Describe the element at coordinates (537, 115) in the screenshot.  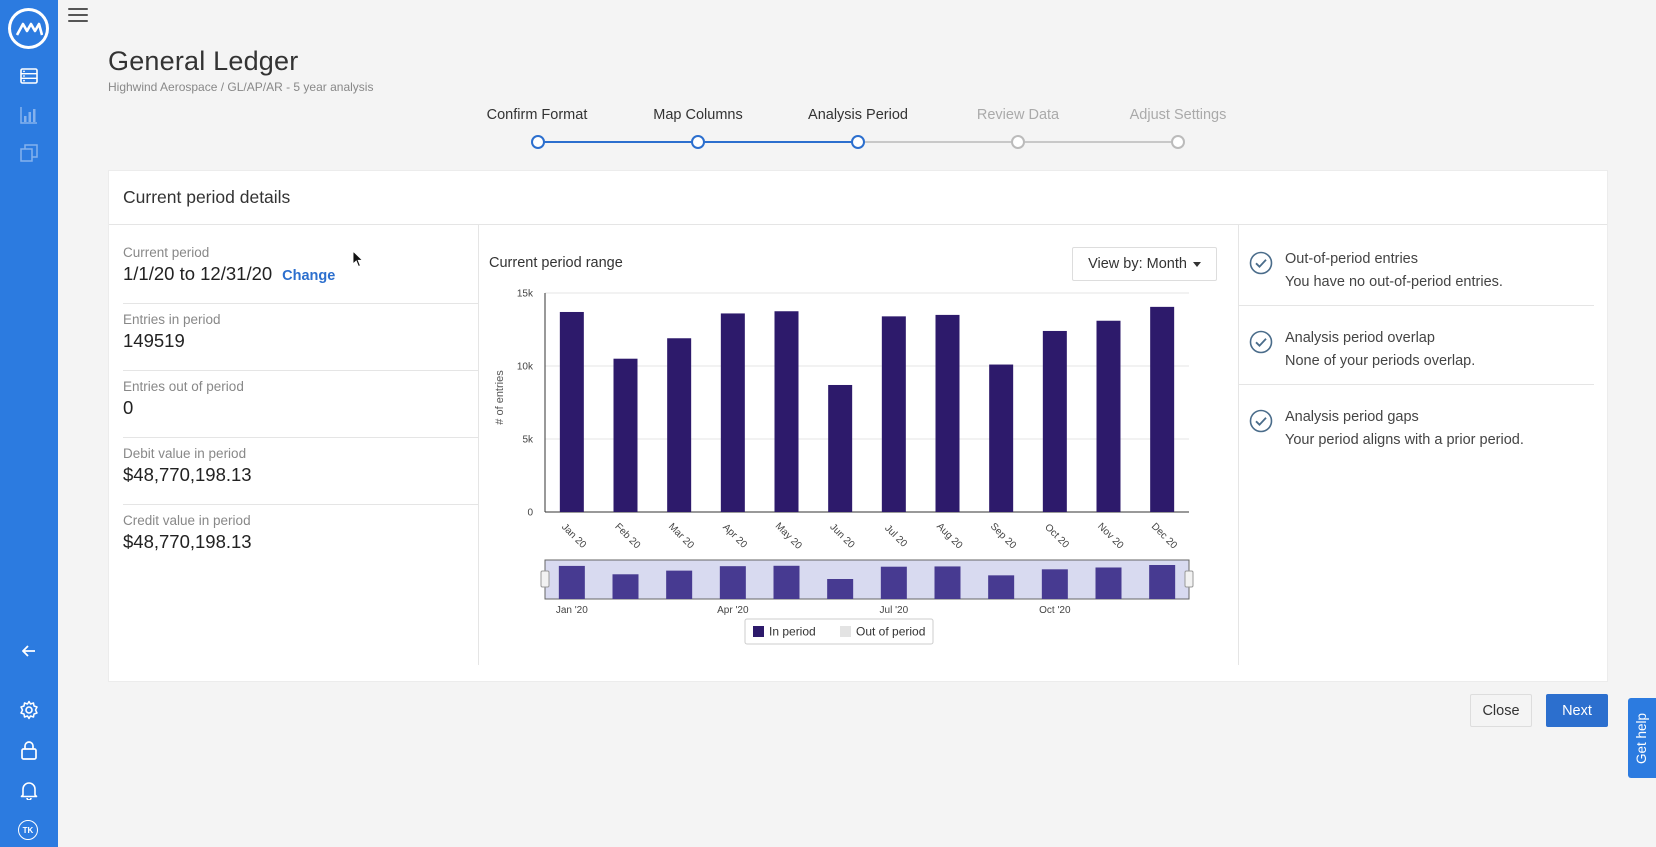
I see `step-confirm-format: Confirm Format` at that location.